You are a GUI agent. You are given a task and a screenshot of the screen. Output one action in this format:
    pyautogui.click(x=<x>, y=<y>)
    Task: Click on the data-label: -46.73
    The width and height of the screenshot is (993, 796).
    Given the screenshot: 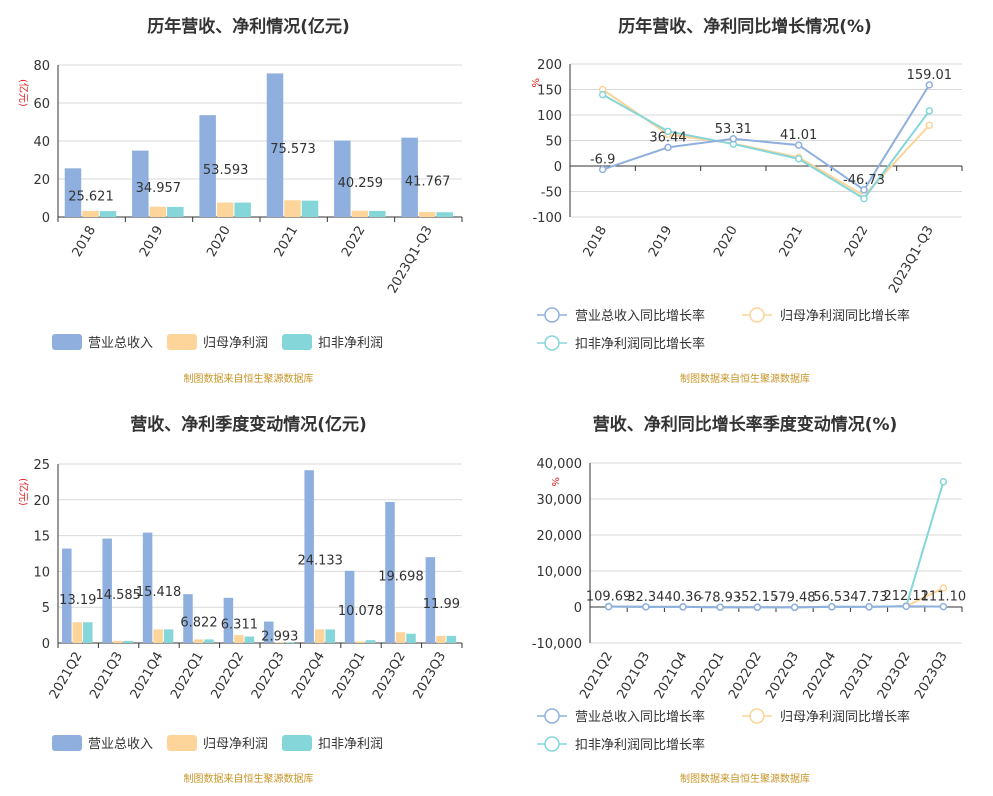 What is the action you would take?
    pyautogui.click(x=864, y=180)
    